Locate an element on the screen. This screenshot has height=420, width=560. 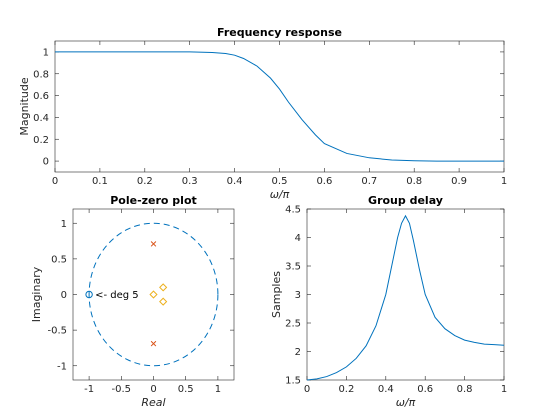
x-tick-label: -1 is located at coordinates (89, 389).